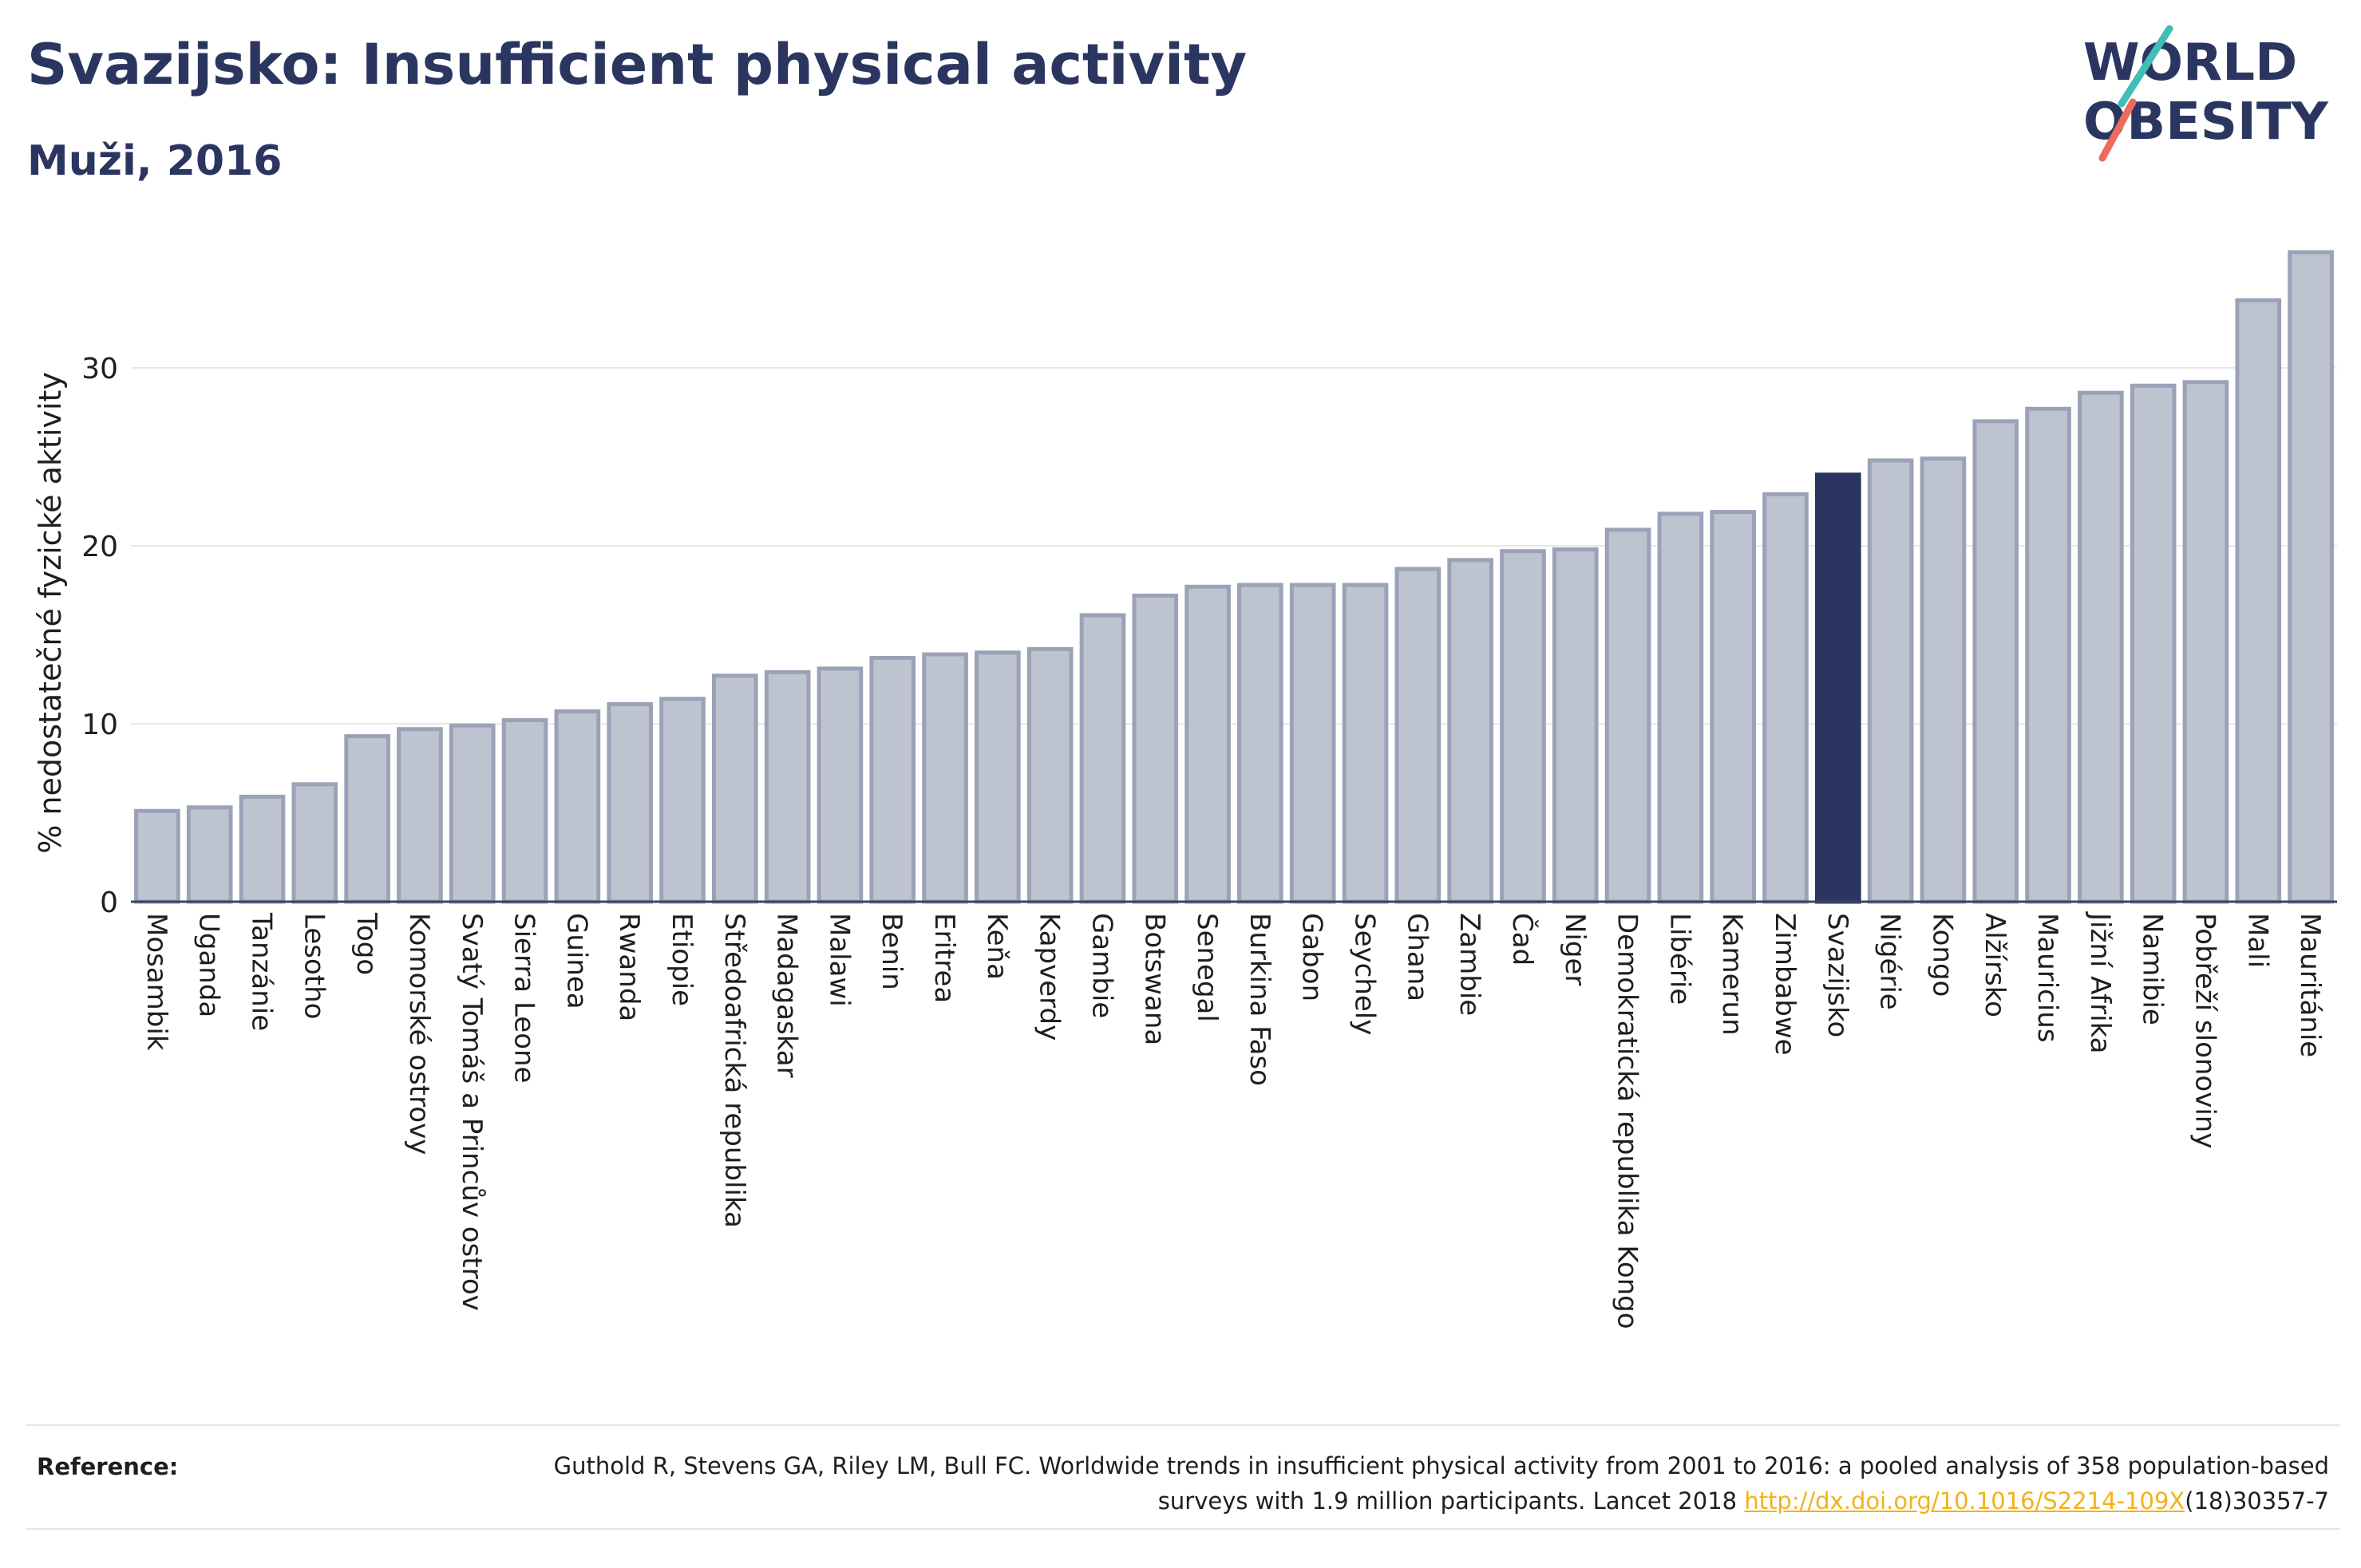 The height and width of the screenshot is (1568, 2361). Describe the element at coordinates (1627, 1121) in the screenshot. I see `x-tick-label: Demokratická republika Kongo` at that location.